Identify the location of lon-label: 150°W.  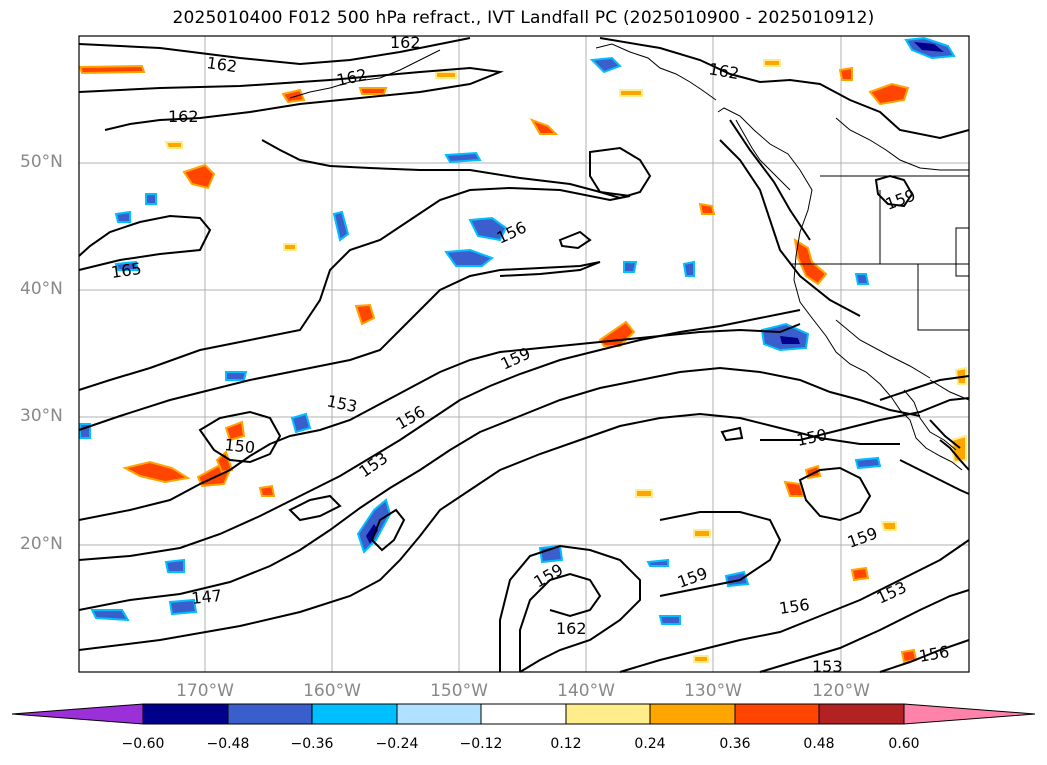
(459, 691).